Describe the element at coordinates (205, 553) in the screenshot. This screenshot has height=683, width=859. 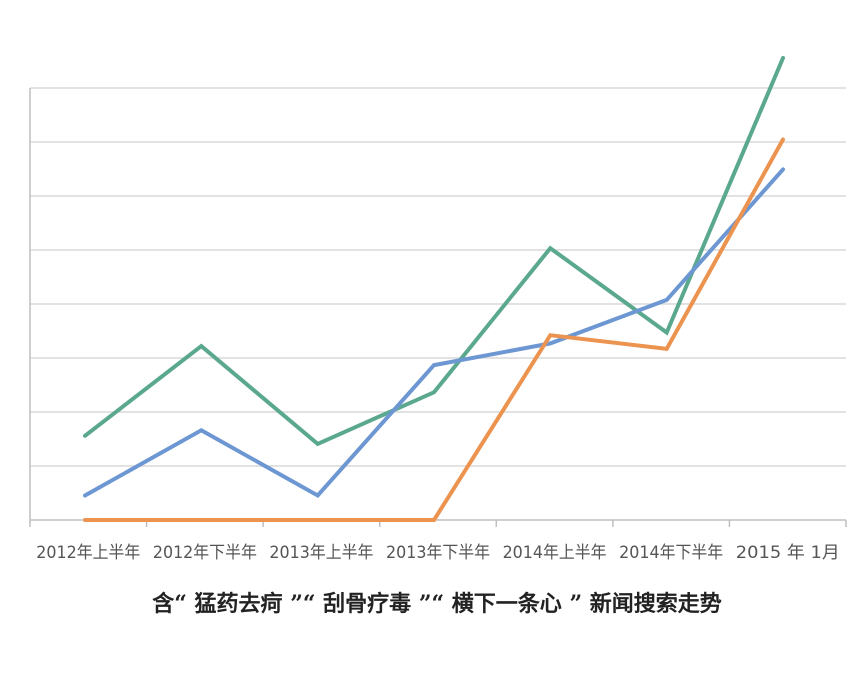
I see `x-tick-label-1: 2012年下半年` at that location.